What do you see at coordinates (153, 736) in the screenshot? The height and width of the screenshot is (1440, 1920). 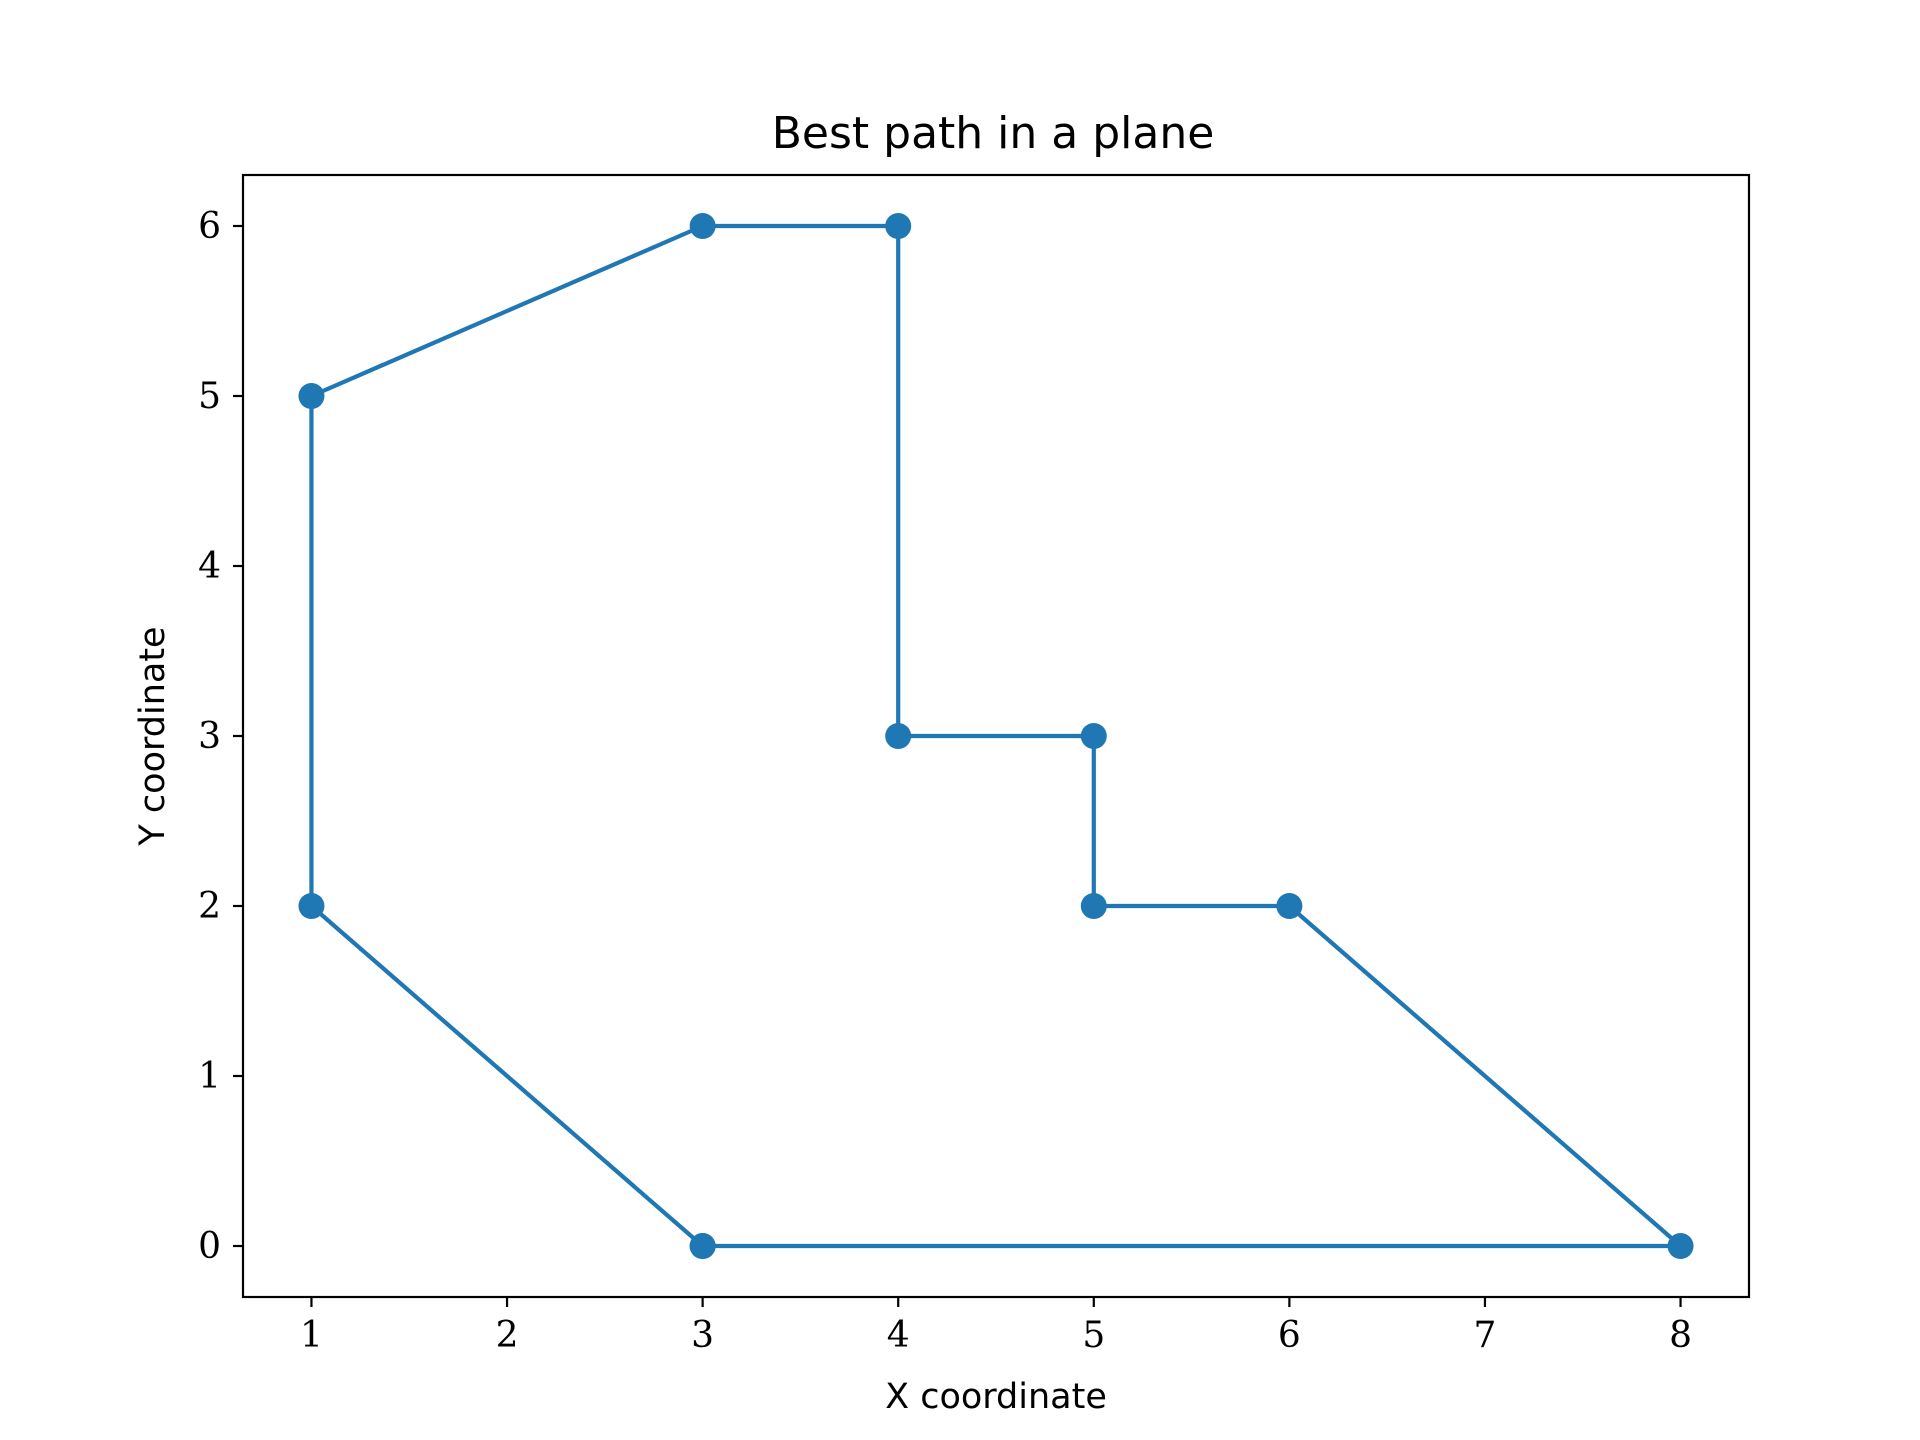 I see `y-axis-label: Y coordinate` at bounding box center [153, 736].